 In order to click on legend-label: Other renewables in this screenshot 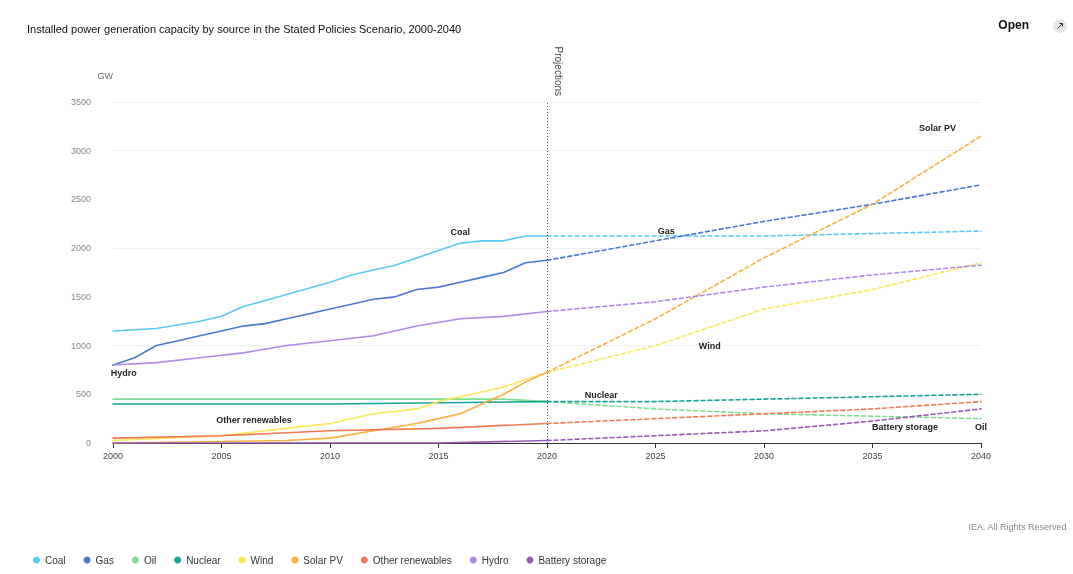, I will do `click(412, 560)`.